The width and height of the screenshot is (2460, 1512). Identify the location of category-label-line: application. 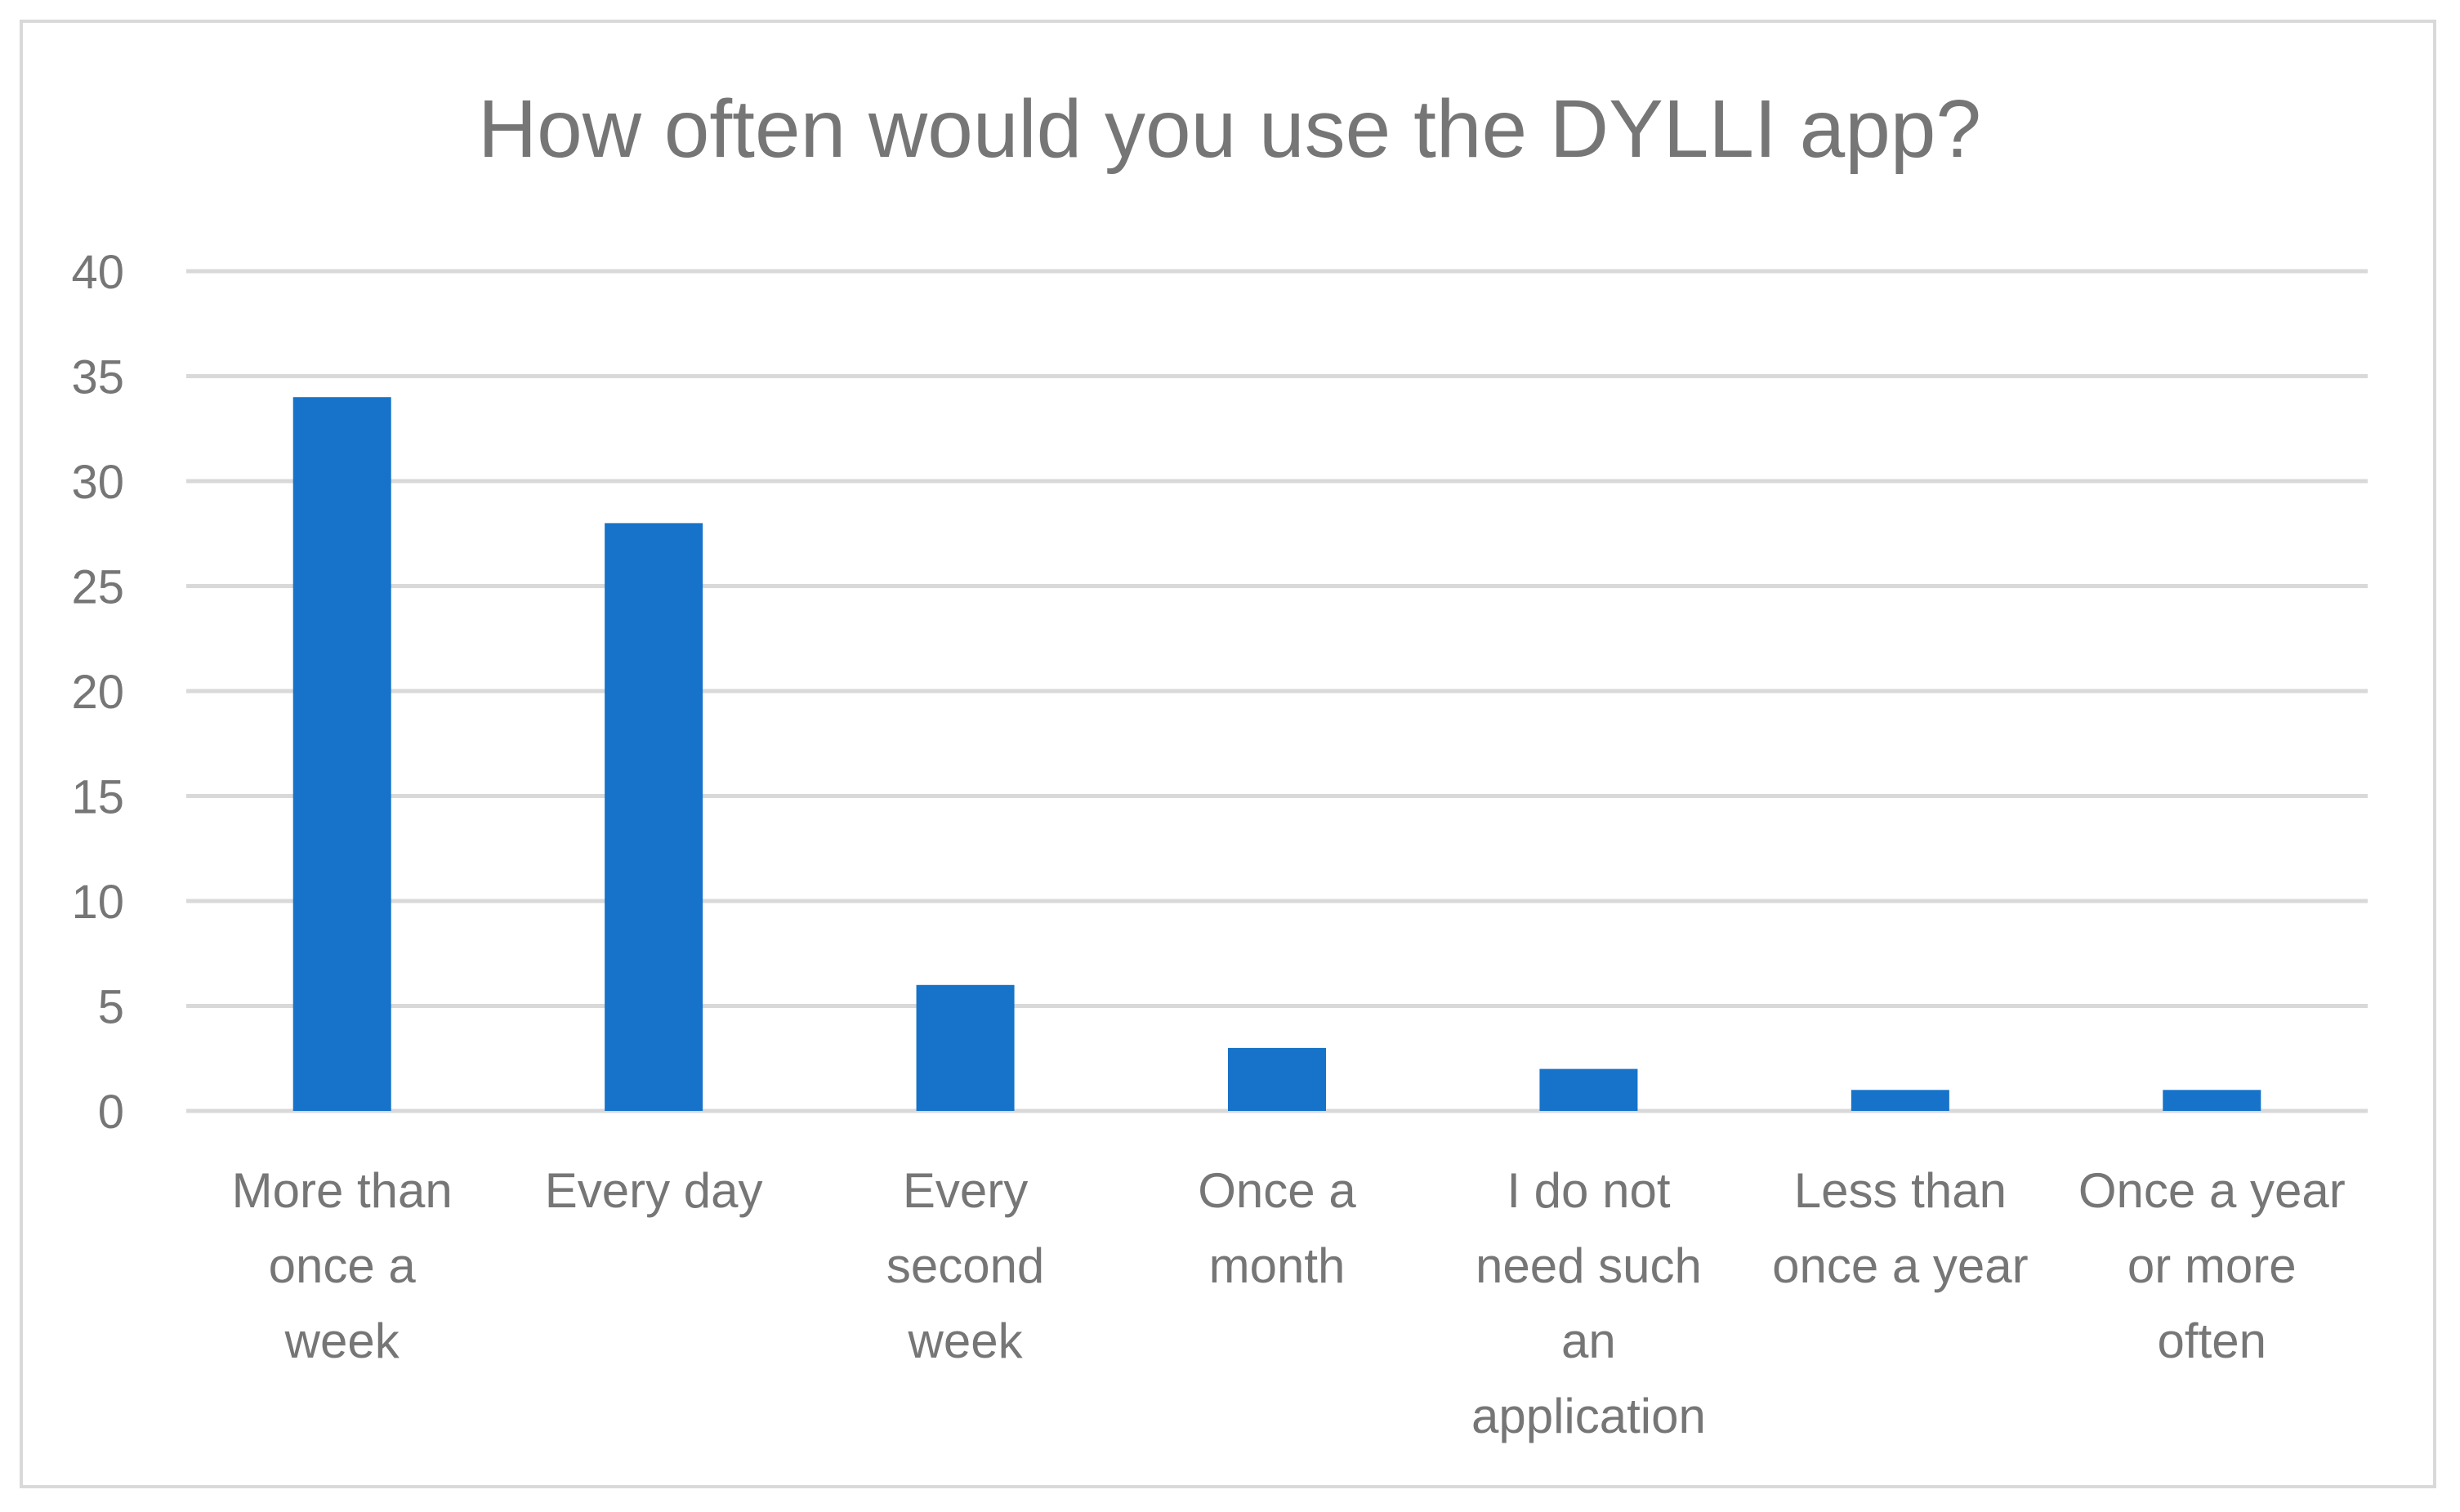
(1588, 1416).